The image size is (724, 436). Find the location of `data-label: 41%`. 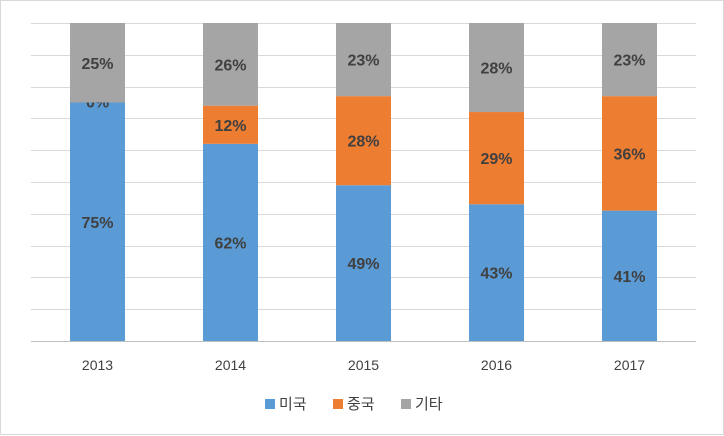

data-label: 41% is located at coordinates (629, 277).